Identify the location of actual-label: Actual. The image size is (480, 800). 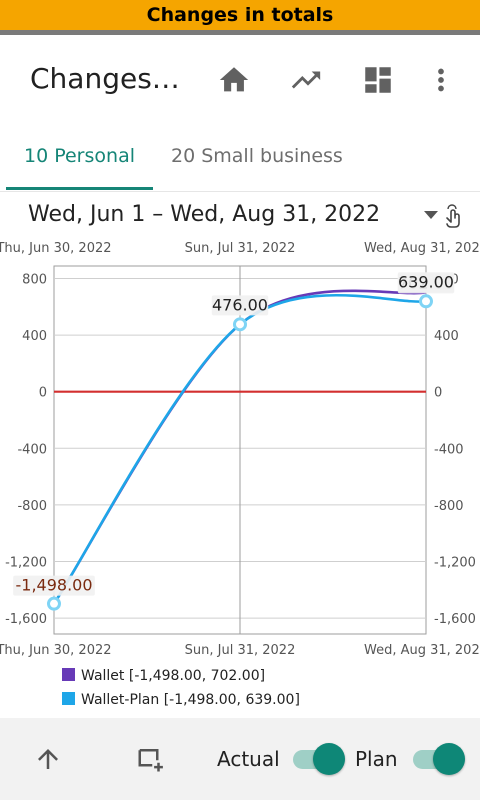
(248, 759).